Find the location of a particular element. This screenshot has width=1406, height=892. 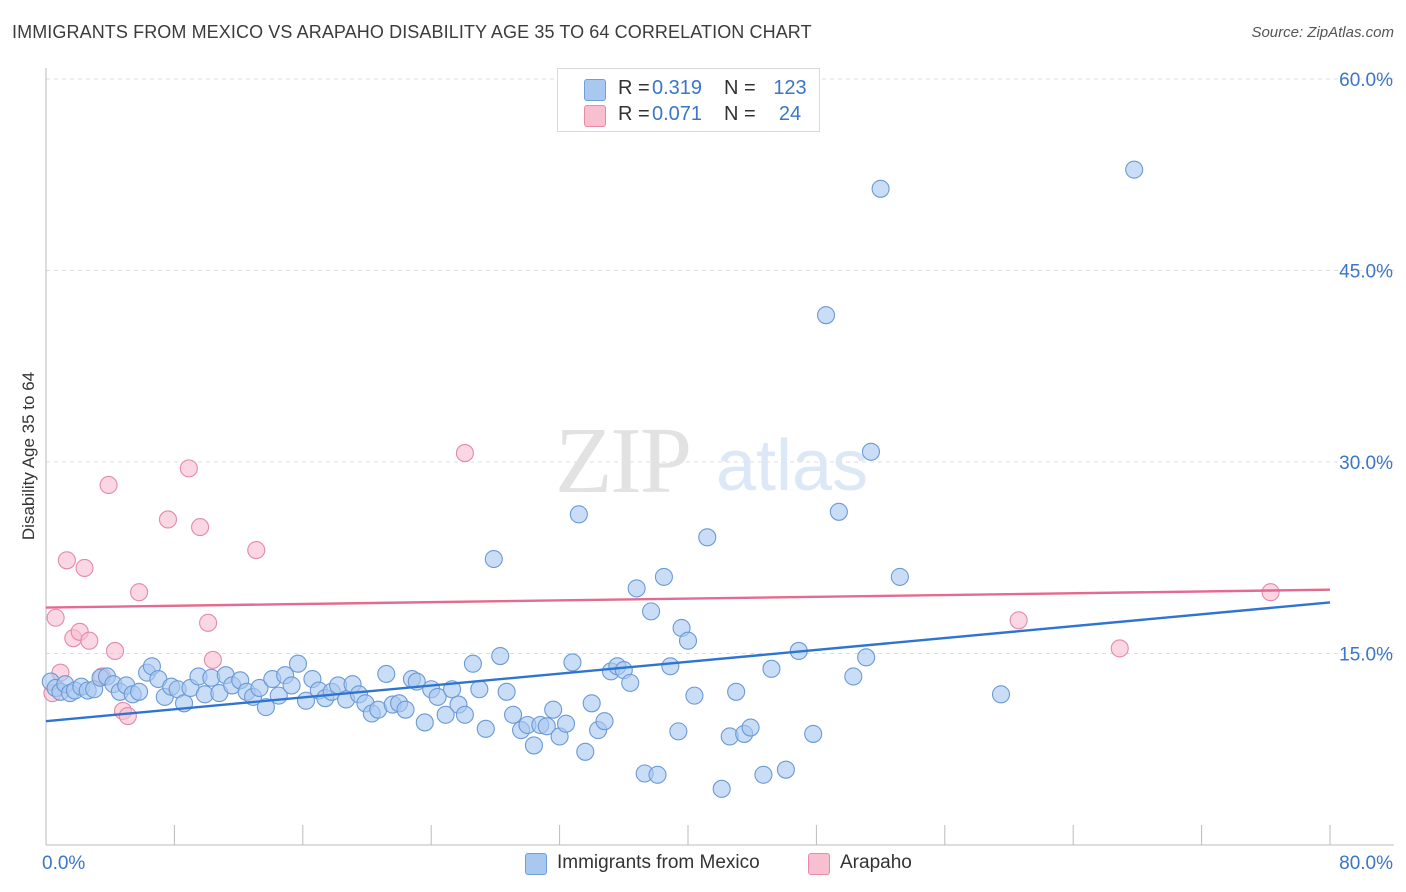

legend-n-value: 24 is located at coordinates (790, 114).